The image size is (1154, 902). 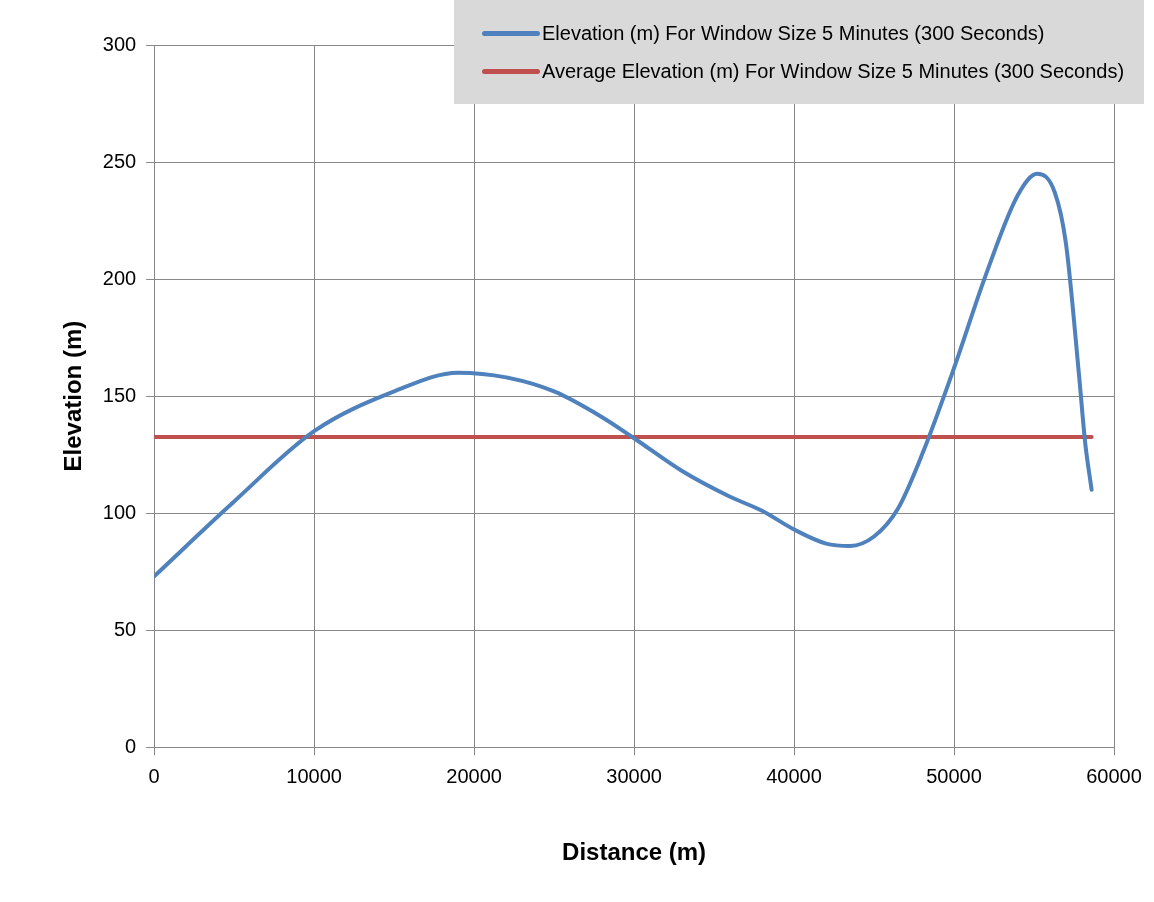 I want to click on y-tick-label: 300, so click(x=119, y=43).